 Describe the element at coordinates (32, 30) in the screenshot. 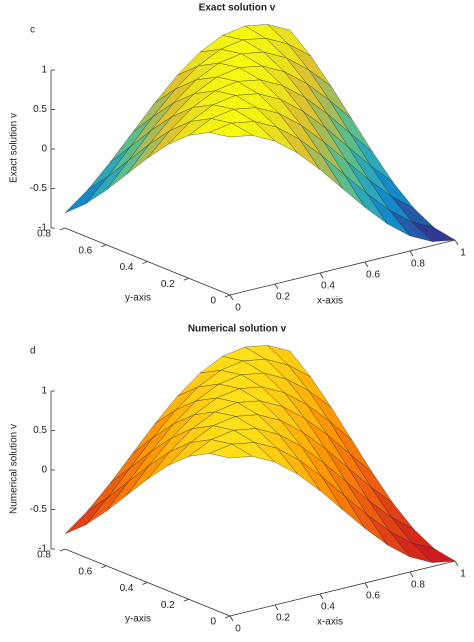

I see `panel-label: c` at that location.